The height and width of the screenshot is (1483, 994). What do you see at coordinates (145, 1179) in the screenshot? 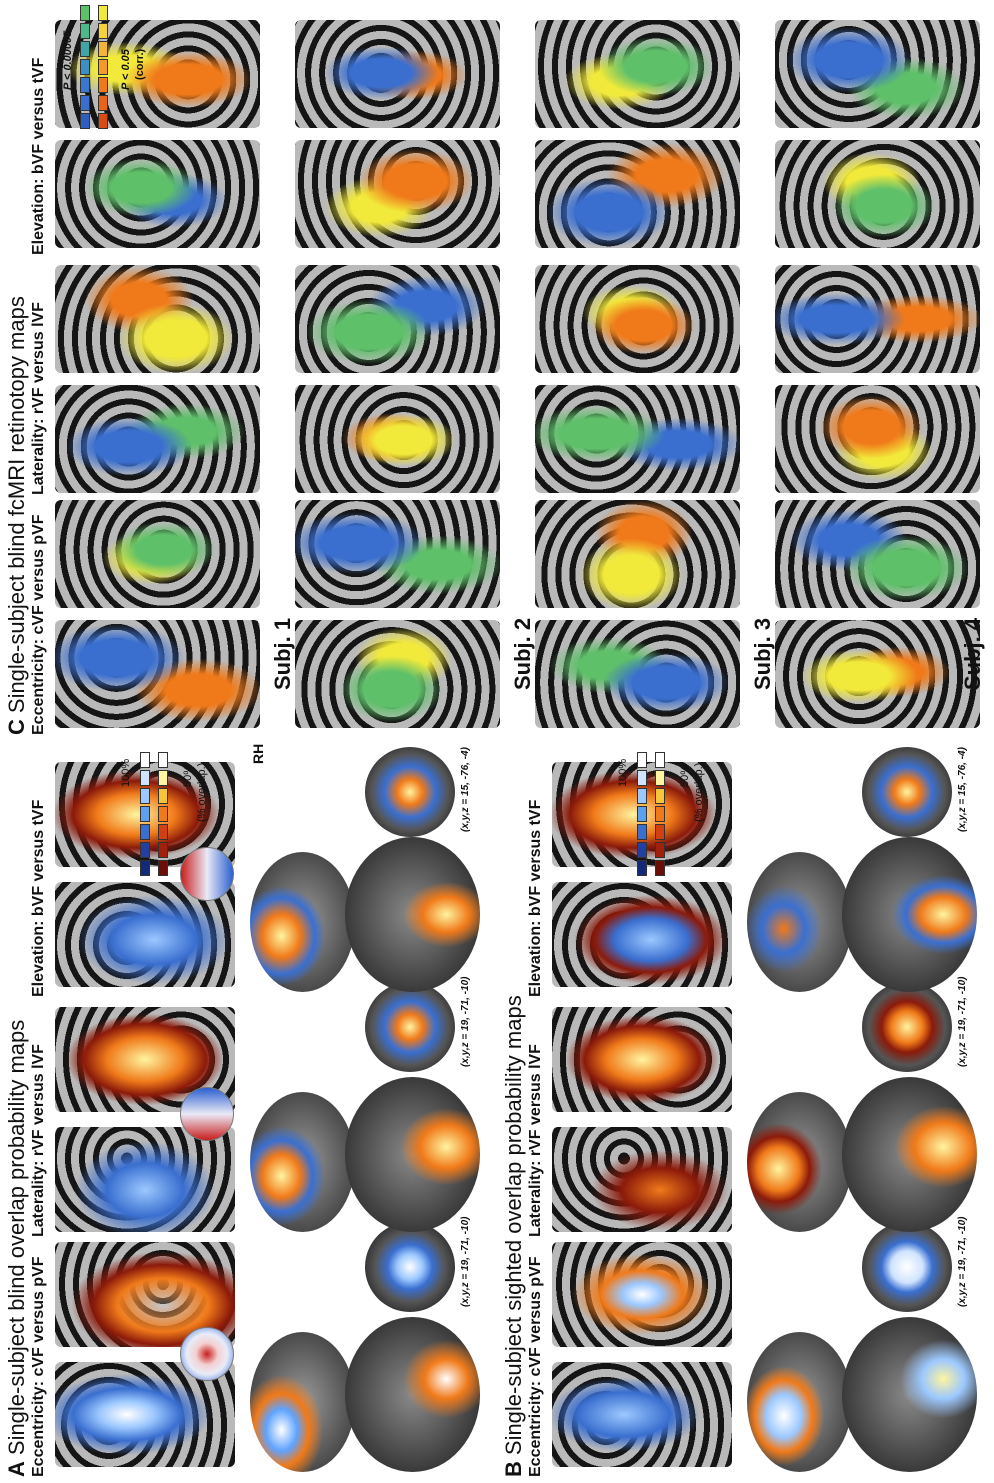
I see `panel-a-flatmap-lat-left` at bounding box center [145, 1179].